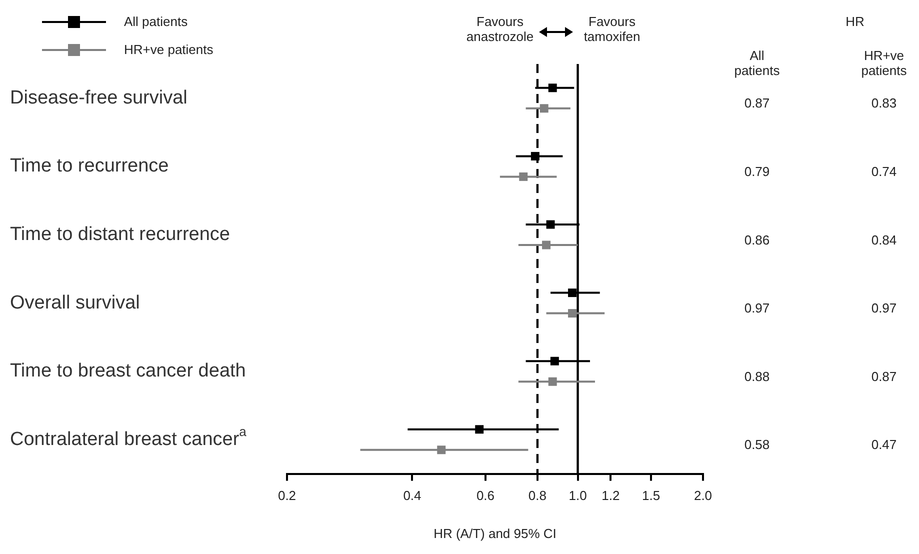 This screenshot has height=554, width=919. What do you see at coordinates (703, 496) in the screenshot?
I see `x-tick-label: 2.0` at bounding box center [703, 496].